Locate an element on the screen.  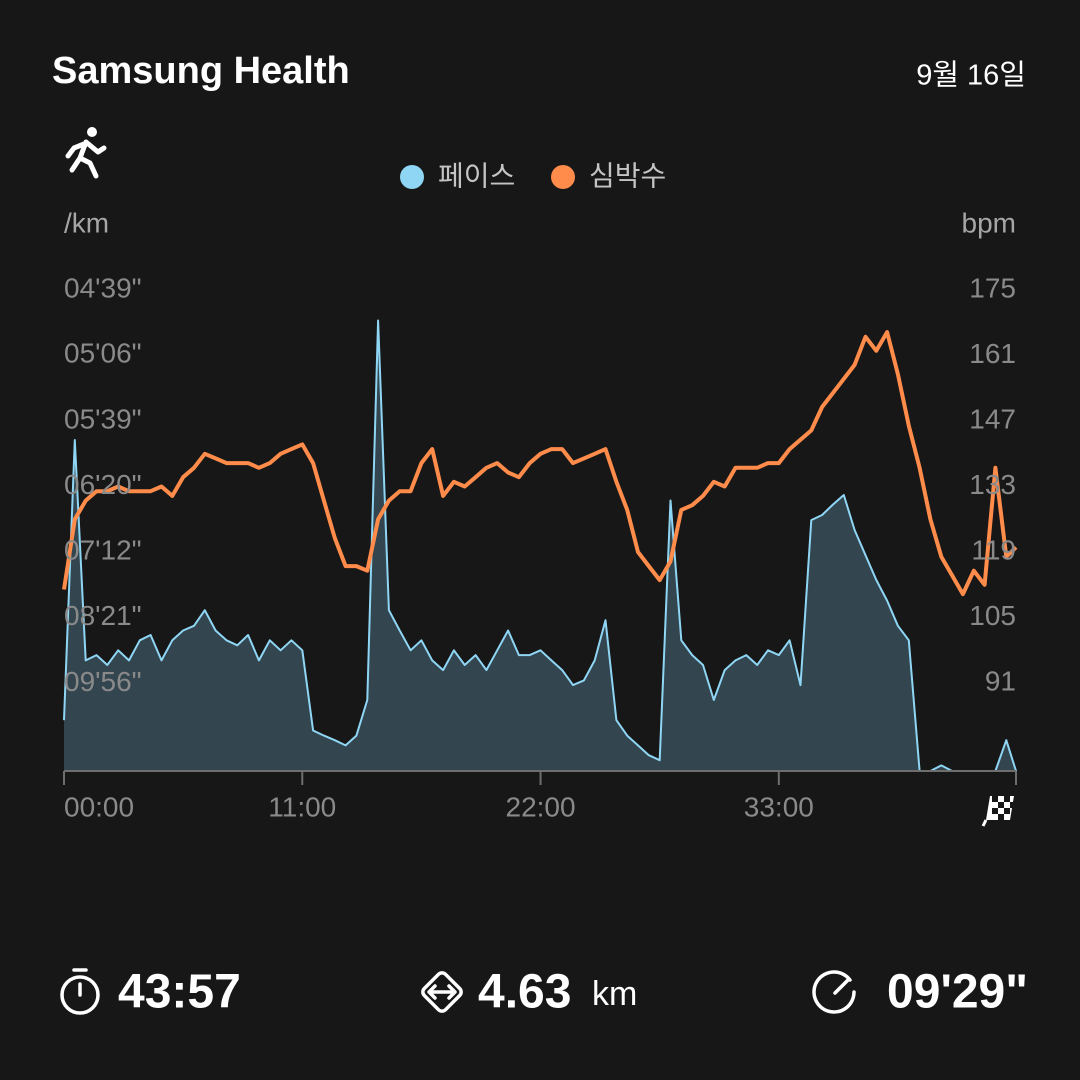
y2-tick-label: 133 is located at coordinates (992, 484).